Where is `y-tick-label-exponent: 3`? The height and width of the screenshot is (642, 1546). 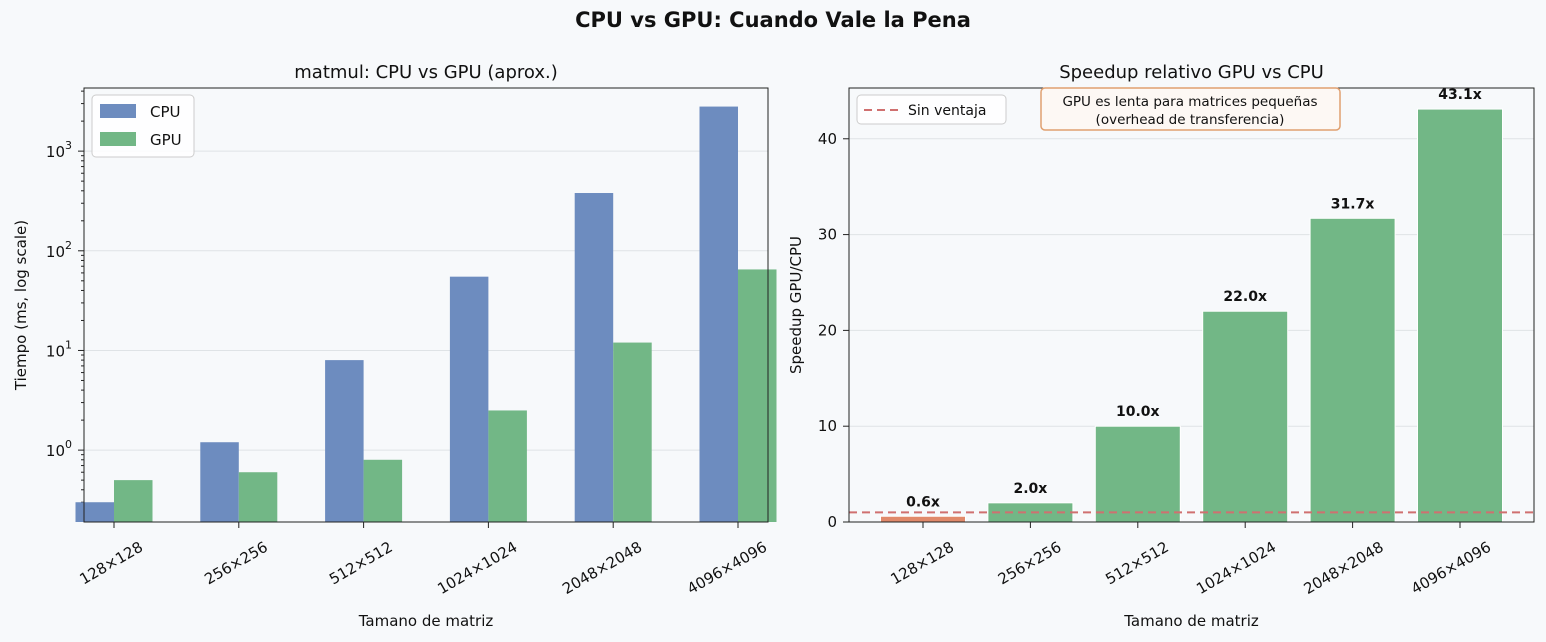 y-tick-label-exponent: 3 is located at coordinates (68, 145).